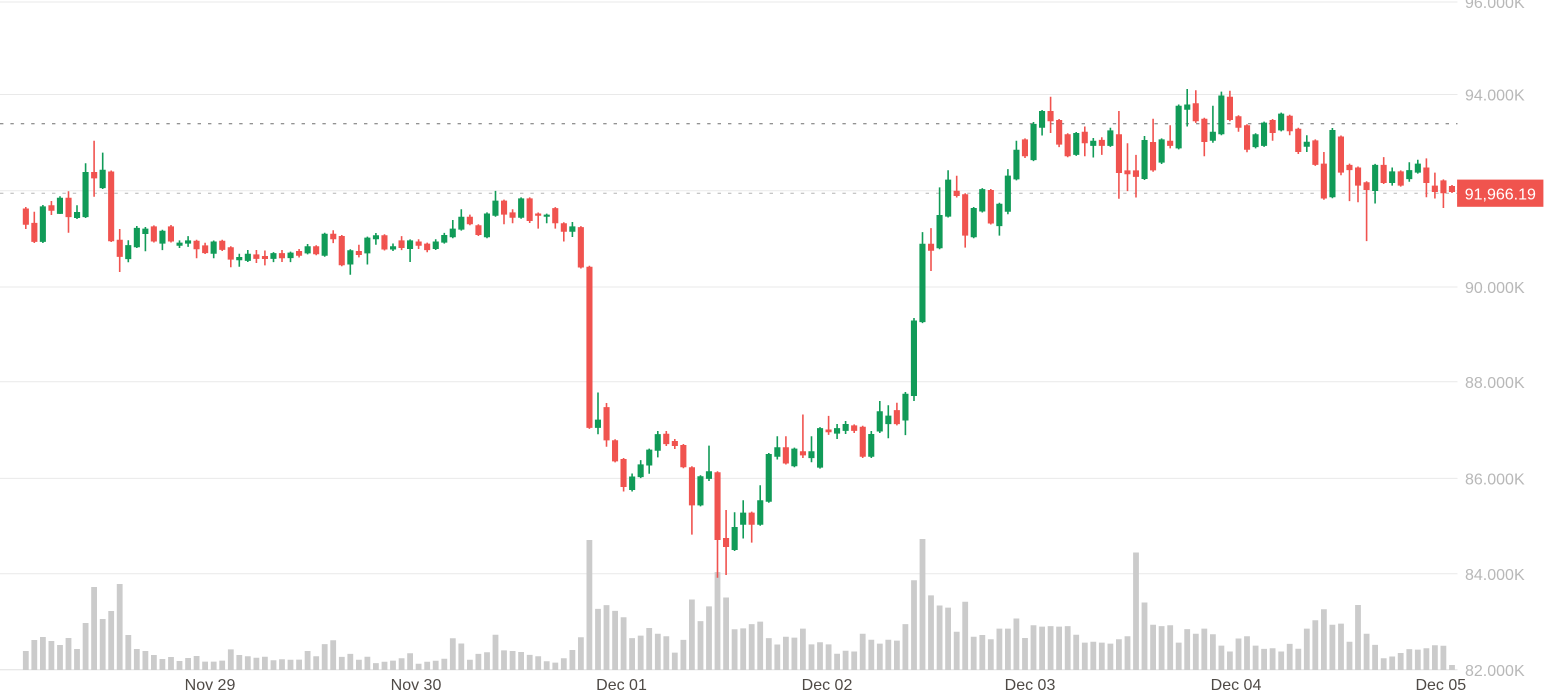 The width and height of the screenshot is (1550, 697). What do you see at coordinates (416, 685) in the screenshot?
I see `svg-text: Nov 30` at bounding box center [416, 685].